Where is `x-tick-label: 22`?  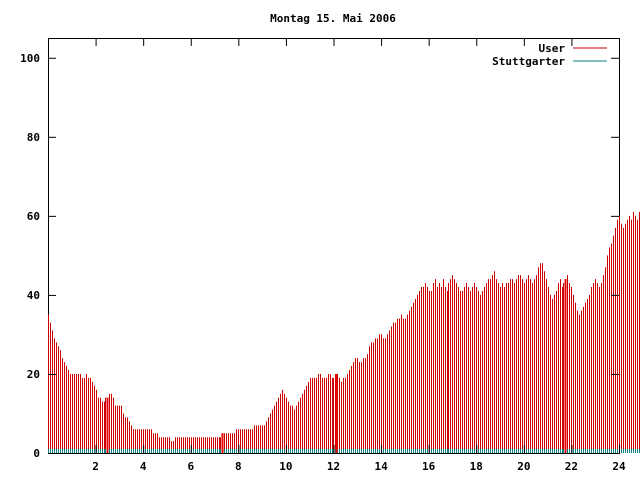 x-tick-label: 22 is located at coordinates (571, 466).